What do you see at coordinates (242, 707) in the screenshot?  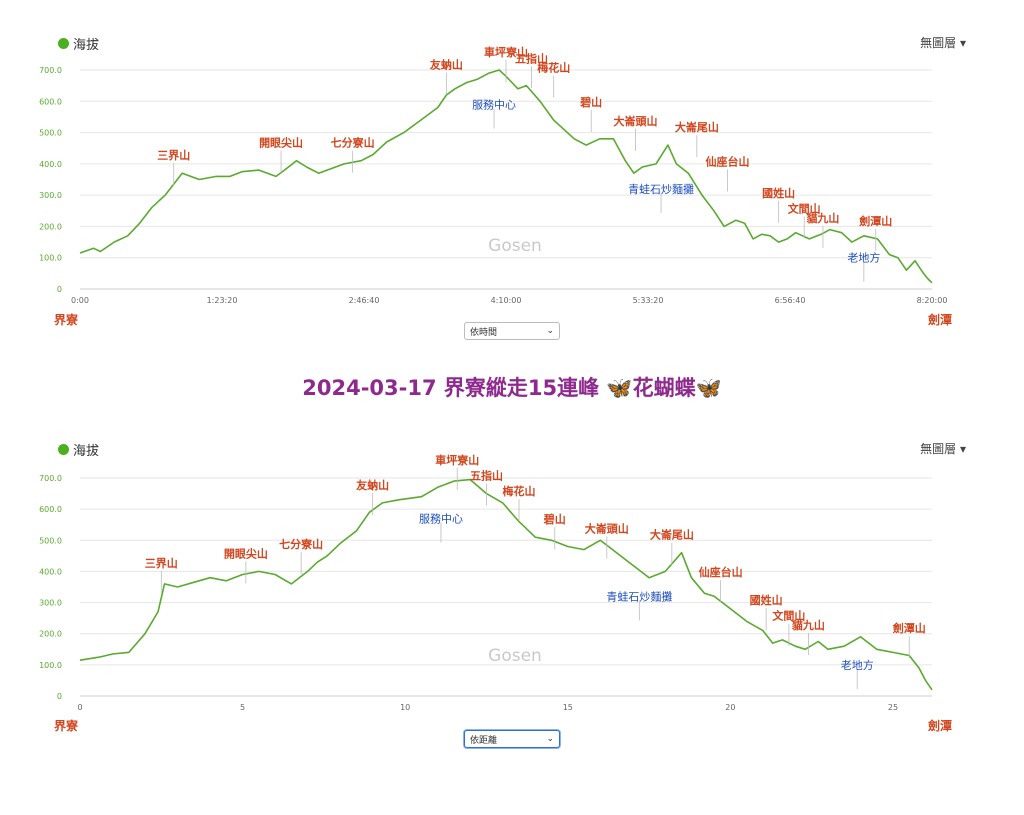 I see `x-tick-label: 5` at bounding box center [242, 707].